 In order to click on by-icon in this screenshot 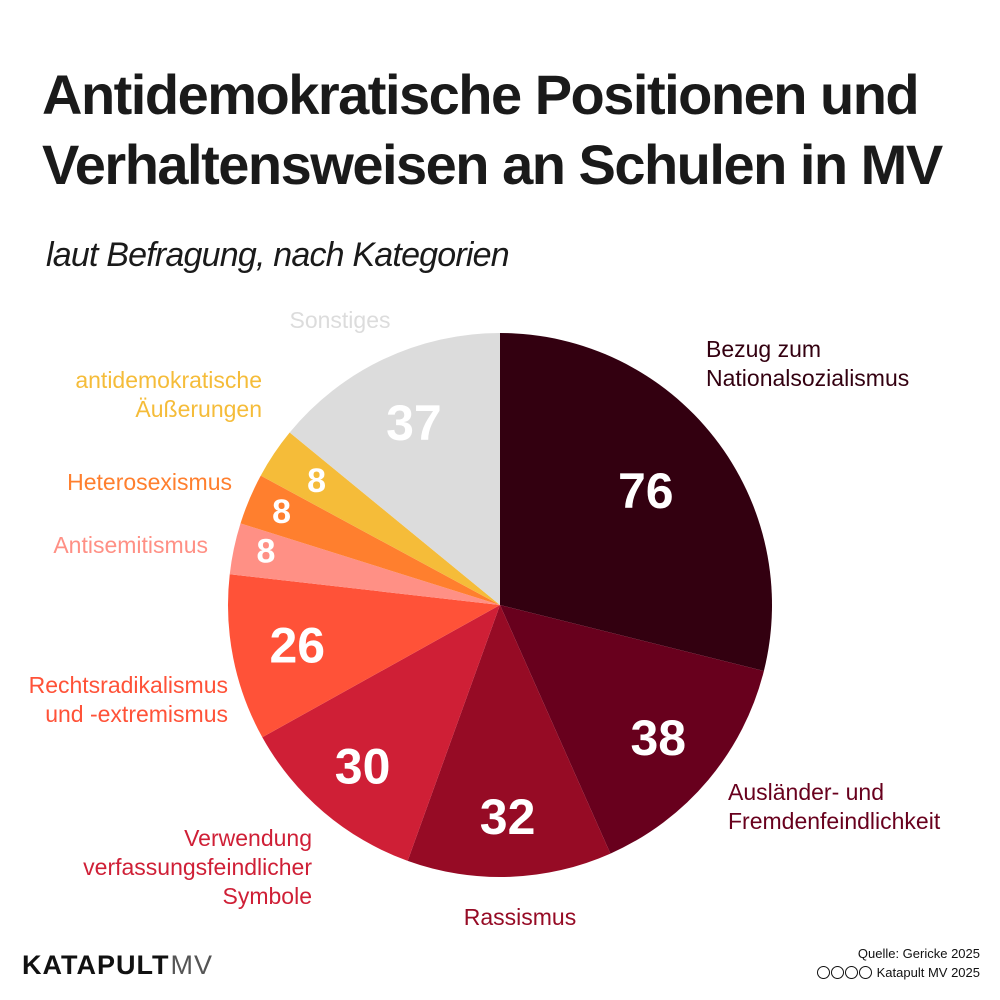, I will do `click(837, 972)`.